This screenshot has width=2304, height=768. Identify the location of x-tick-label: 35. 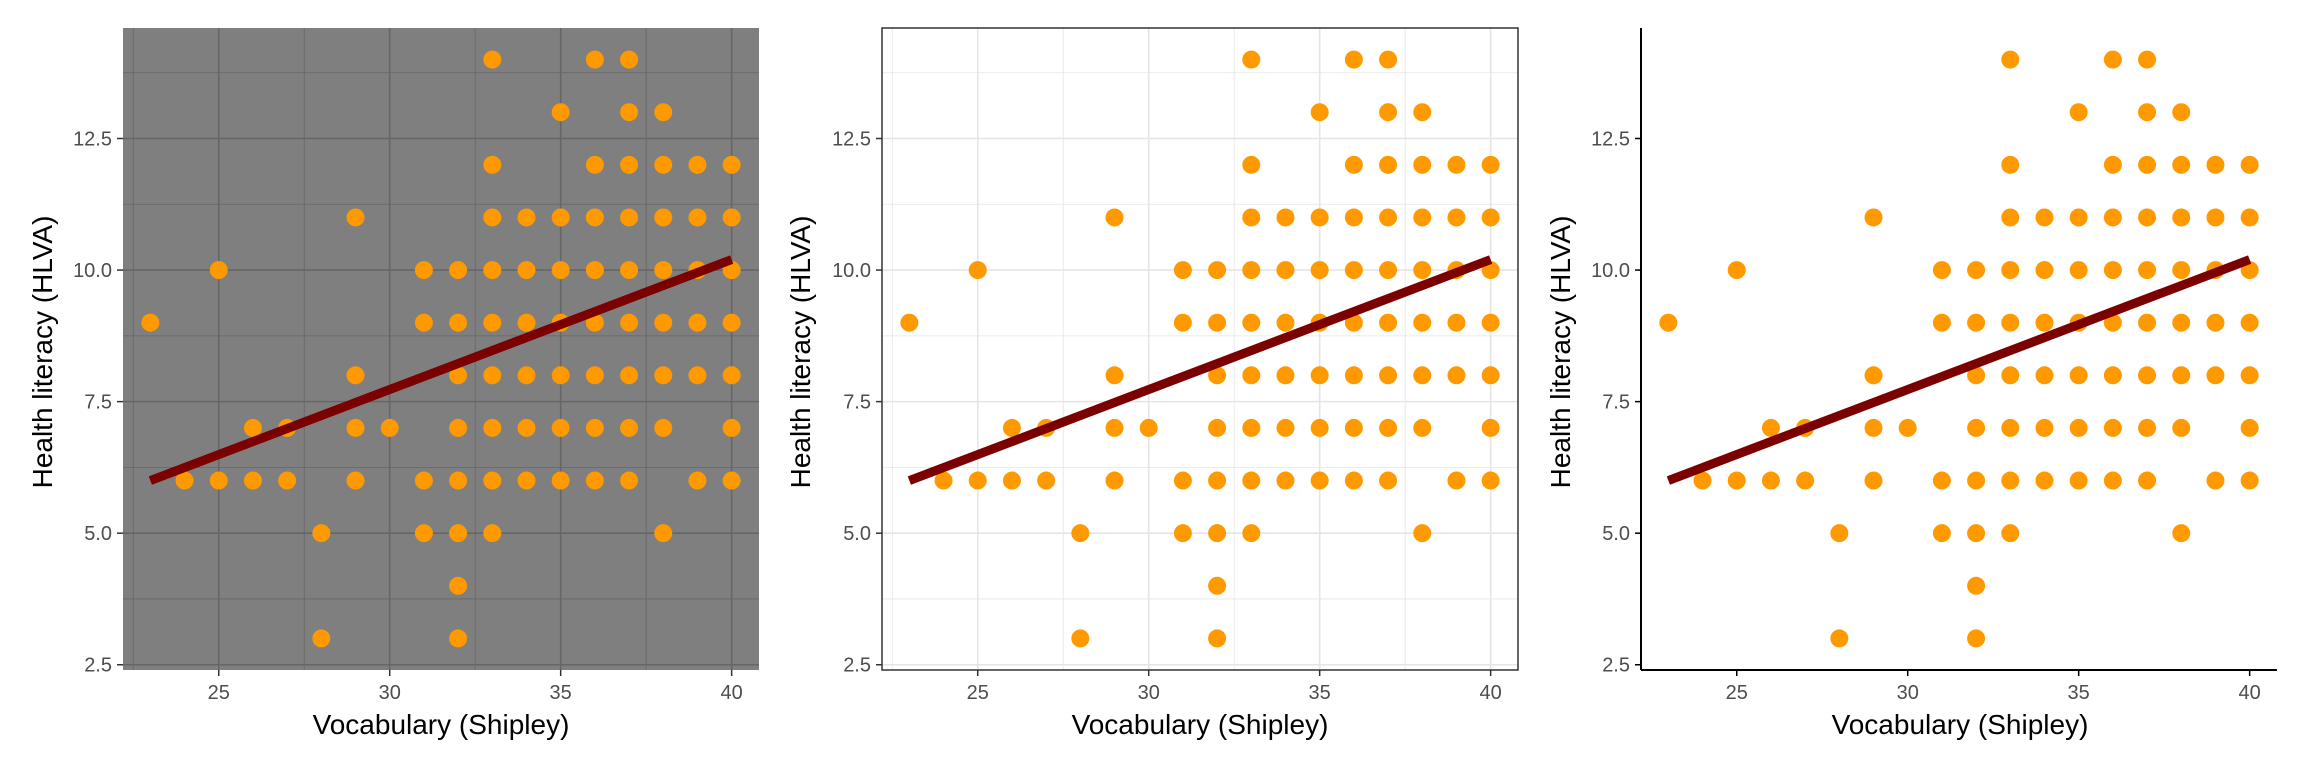
(2079, 693).